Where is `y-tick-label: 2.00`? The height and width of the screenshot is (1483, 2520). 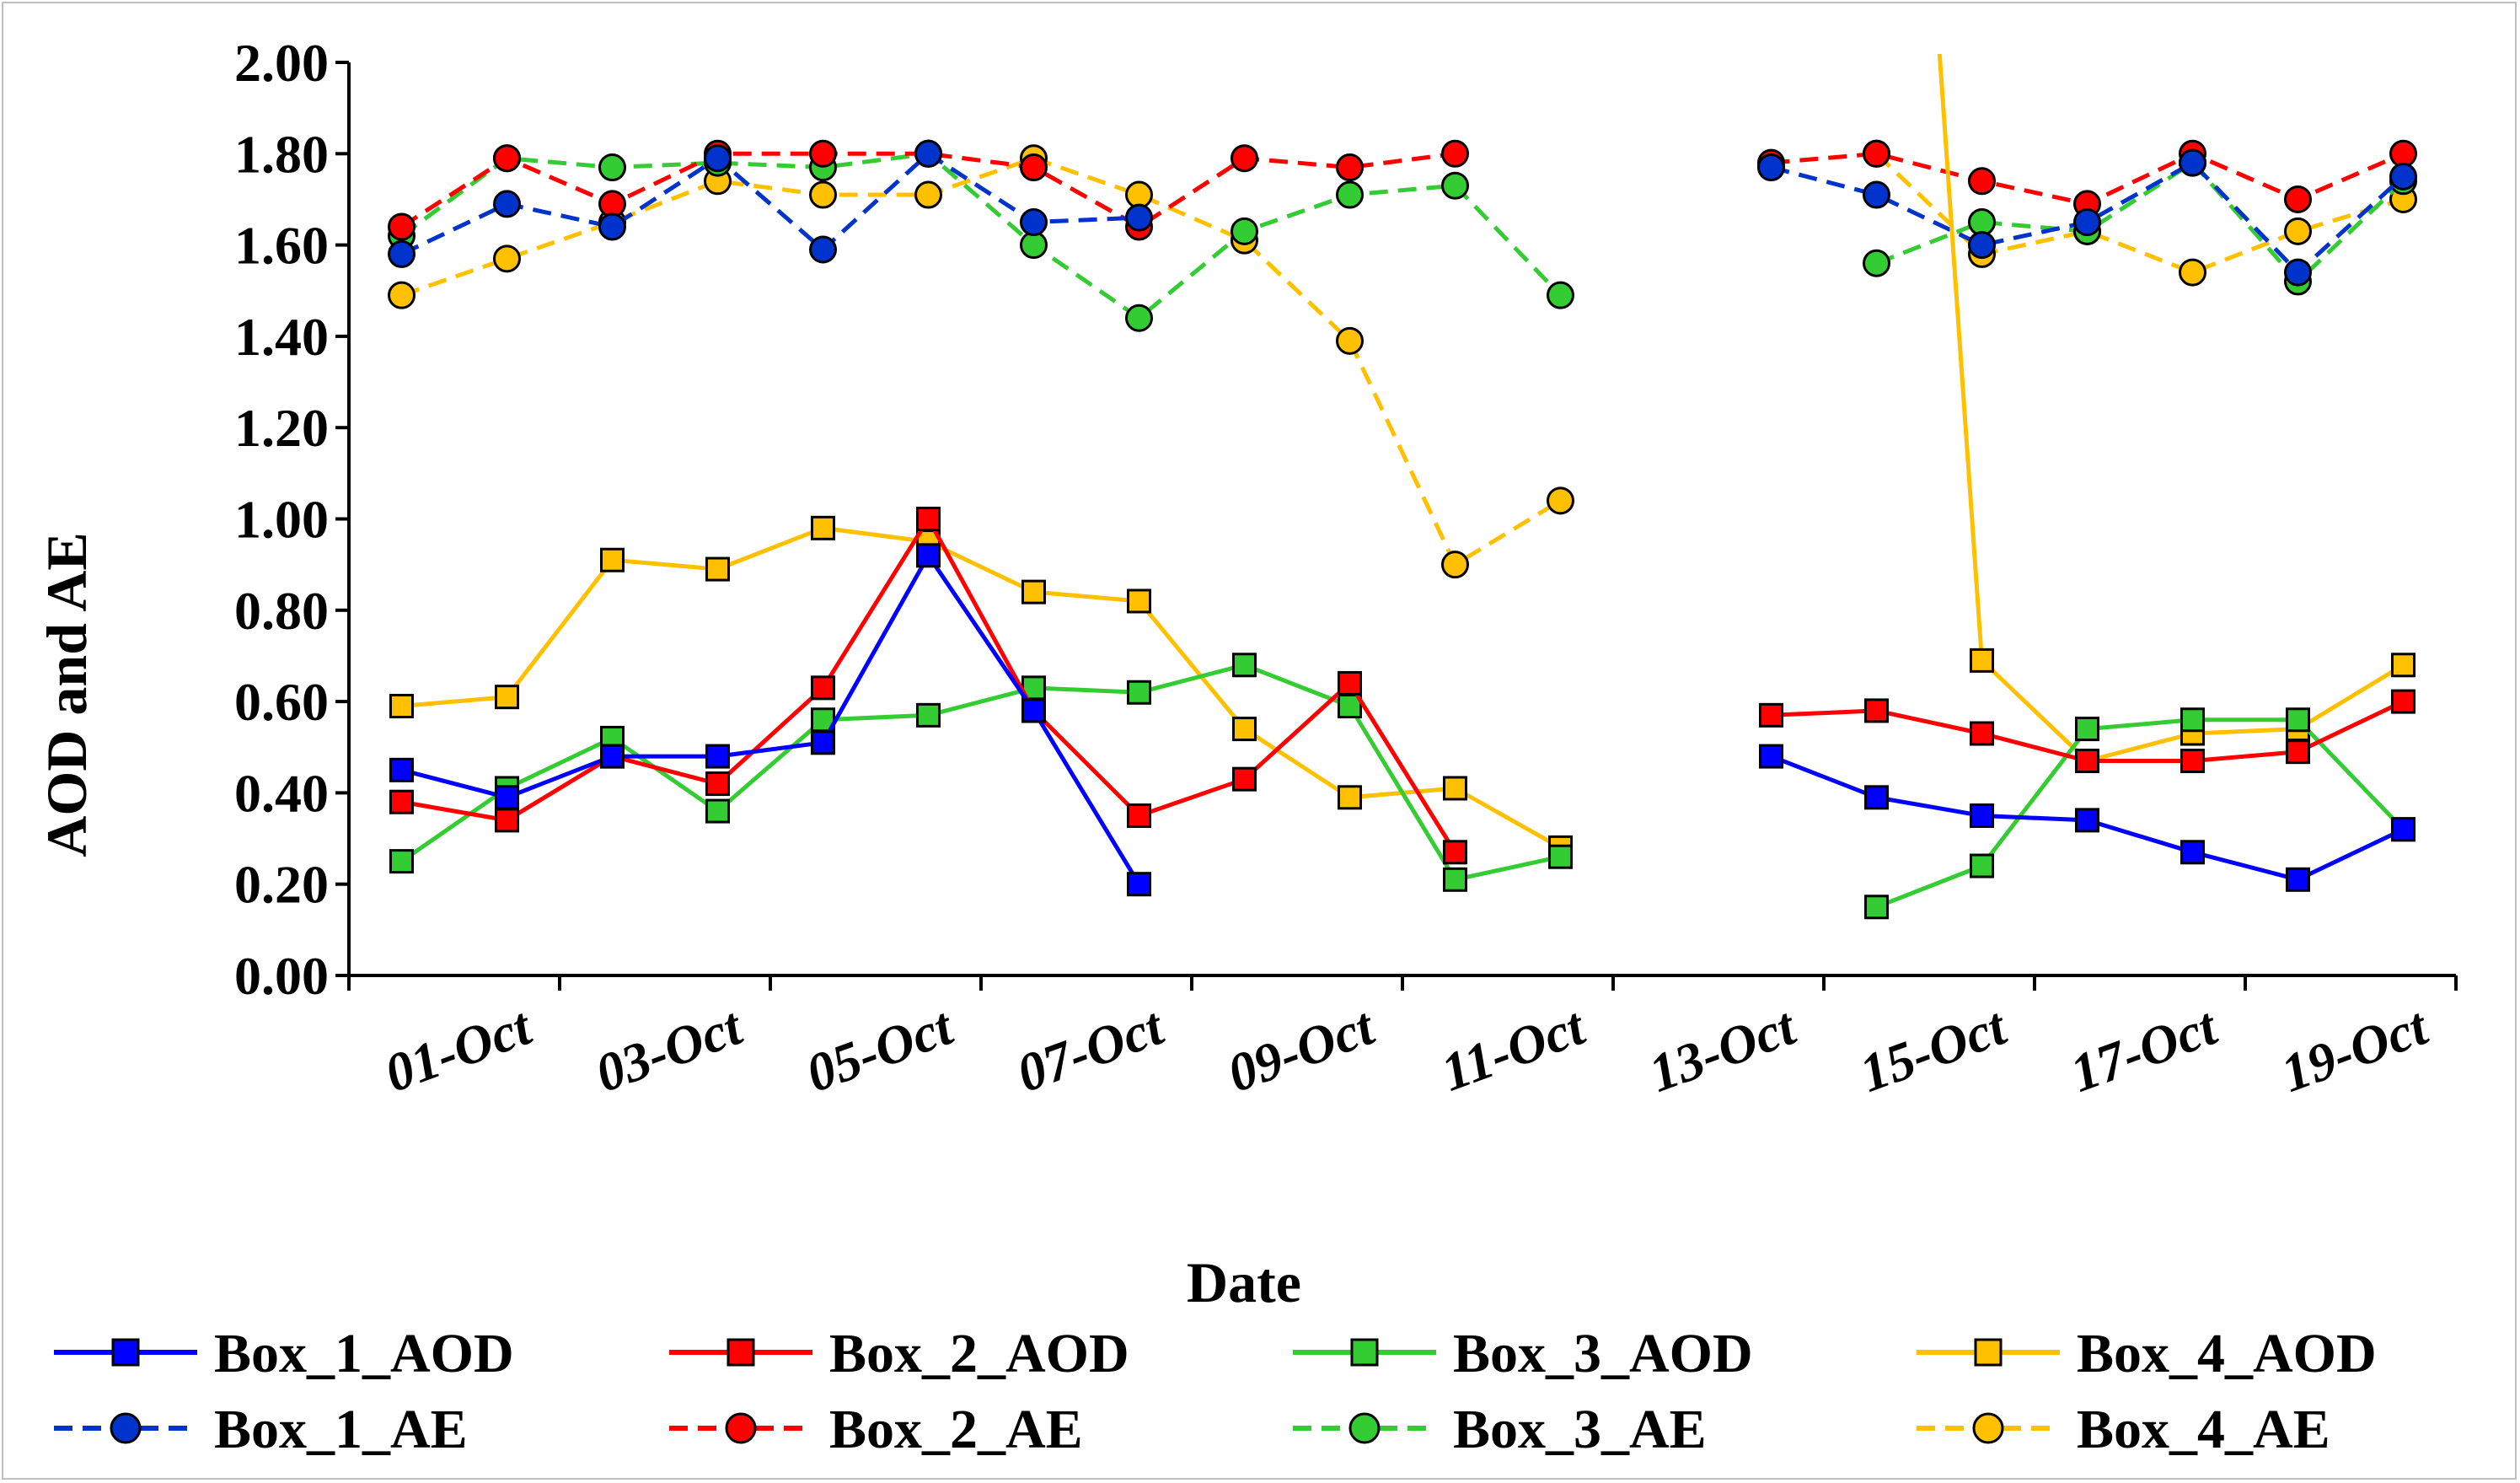
y-tick-label: 2.00 is located at coordinates (281, 63).